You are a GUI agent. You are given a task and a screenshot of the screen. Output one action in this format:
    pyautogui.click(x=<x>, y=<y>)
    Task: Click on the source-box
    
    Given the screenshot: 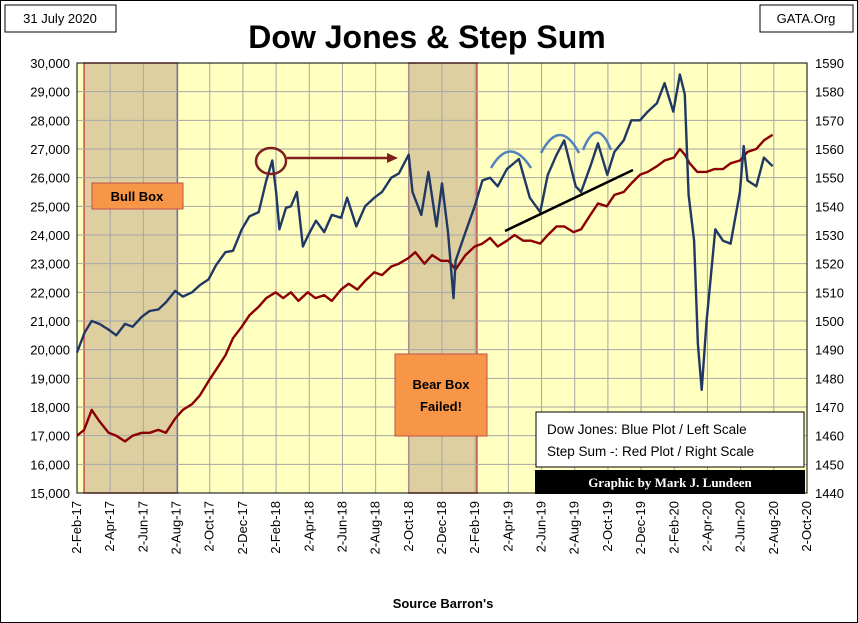 What is the action you would take?
    pyautogui.click(x=806, y=18)
    